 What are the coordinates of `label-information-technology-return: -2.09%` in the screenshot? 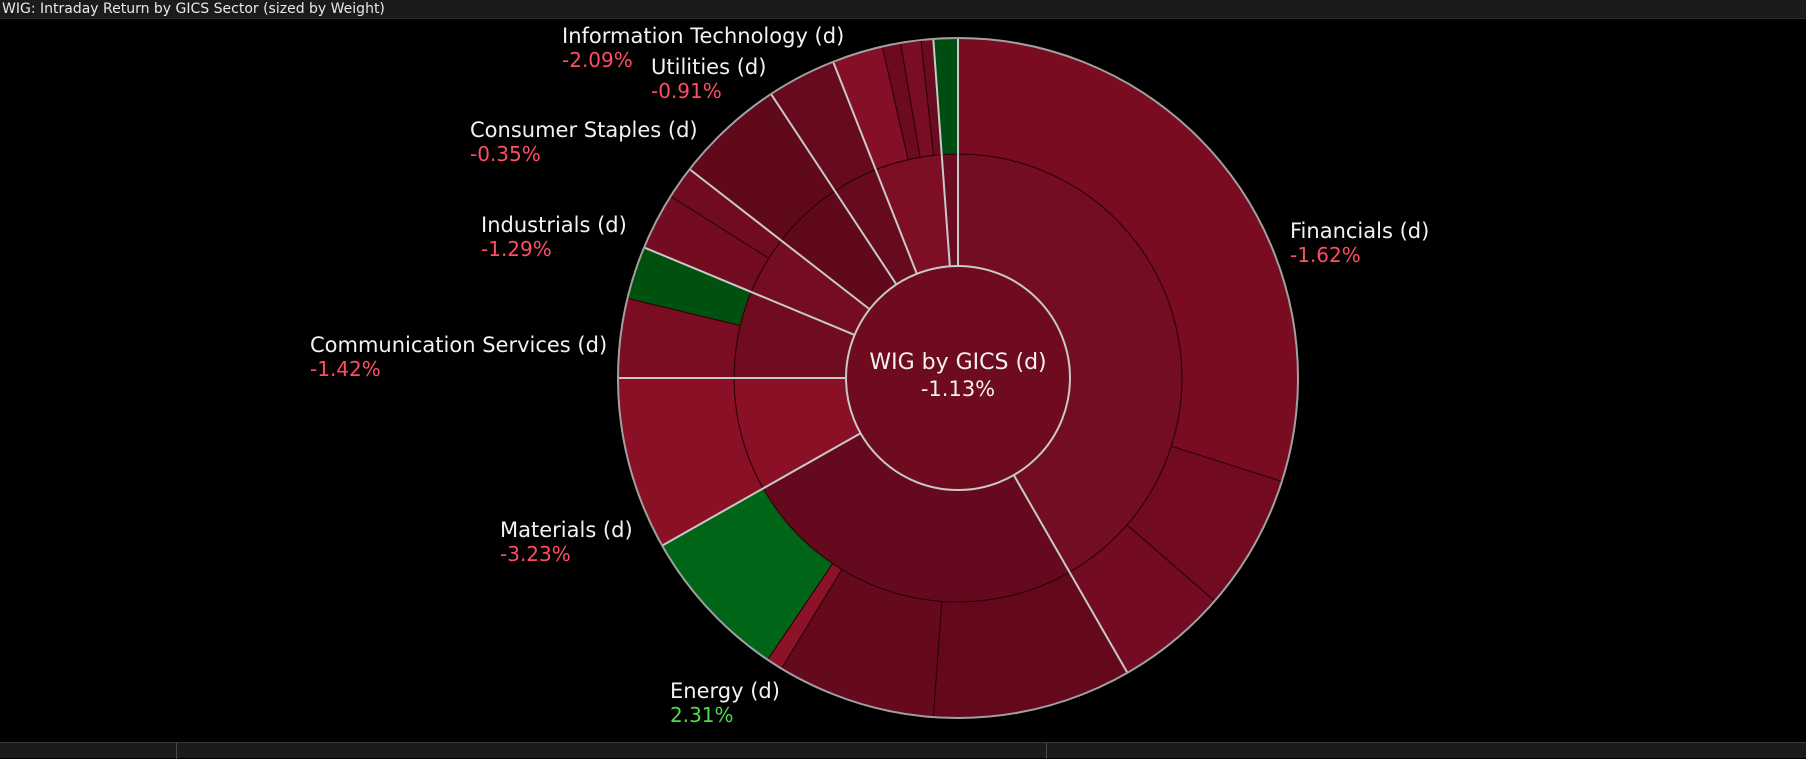 It's located at (597, 60).